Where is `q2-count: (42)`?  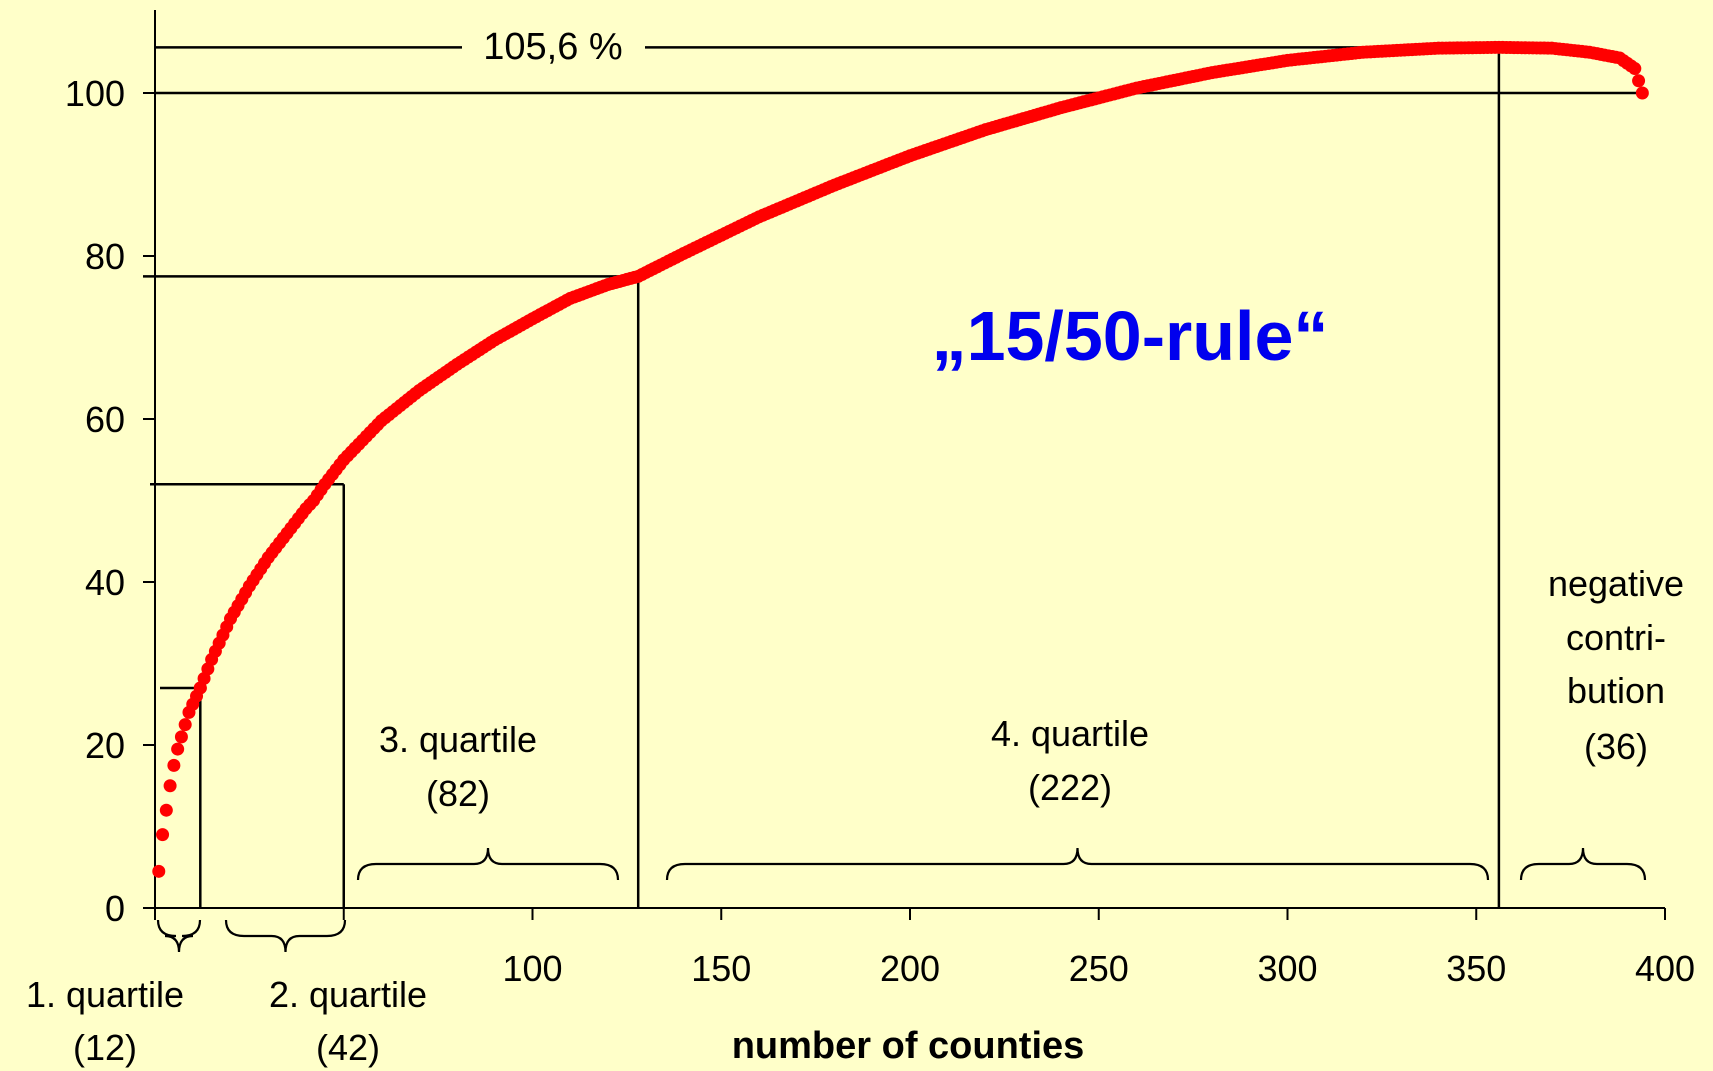 q2-count: (42) is located at coordinates (348, 1047).